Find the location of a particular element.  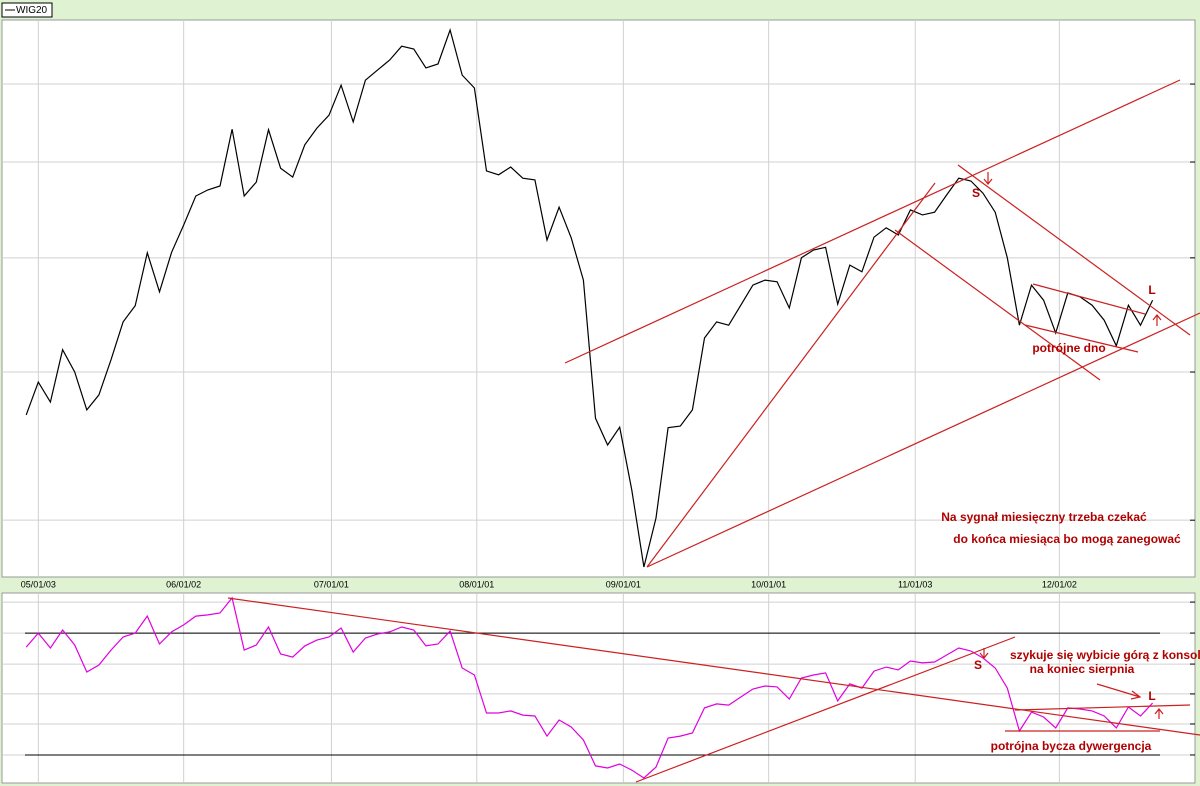

x-tick-label: 06/01/02 is located at coordinates (183, 584).